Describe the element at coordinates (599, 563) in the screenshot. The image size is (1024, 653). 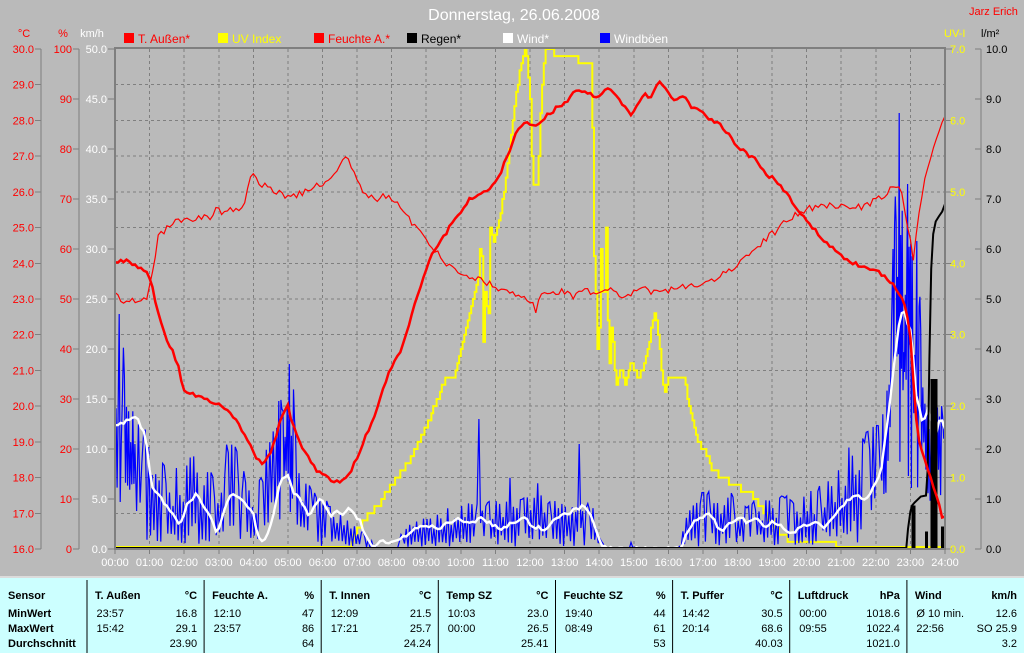
I see `svg-text: 14:00` at that location.